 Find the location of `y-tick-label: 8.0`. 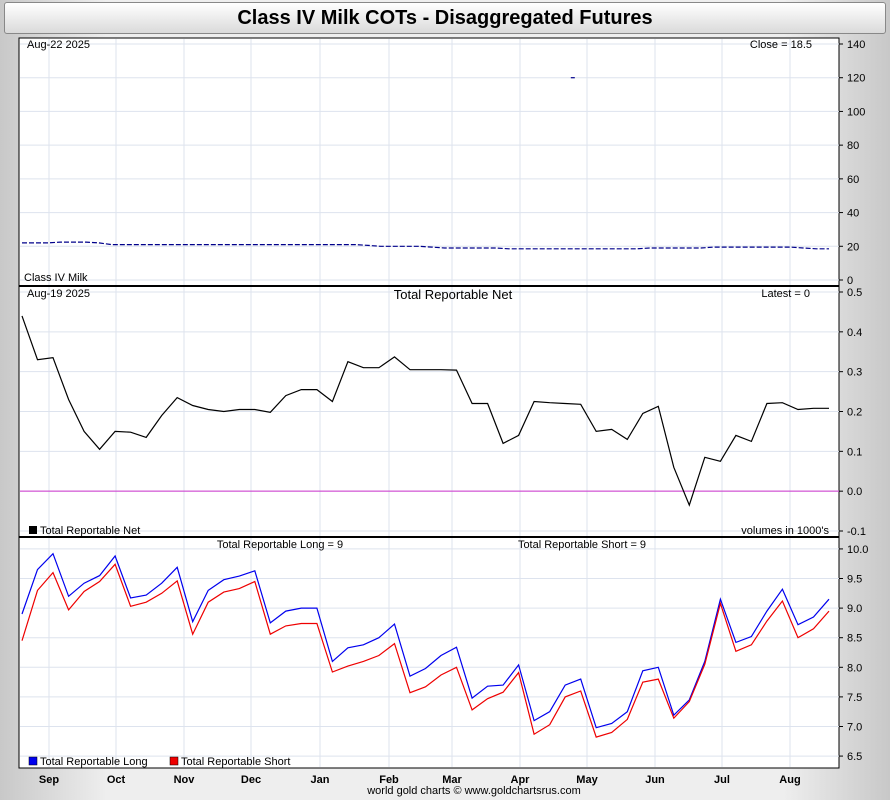

y-tick-label: 8.0 is located at coordinates (854, 668).